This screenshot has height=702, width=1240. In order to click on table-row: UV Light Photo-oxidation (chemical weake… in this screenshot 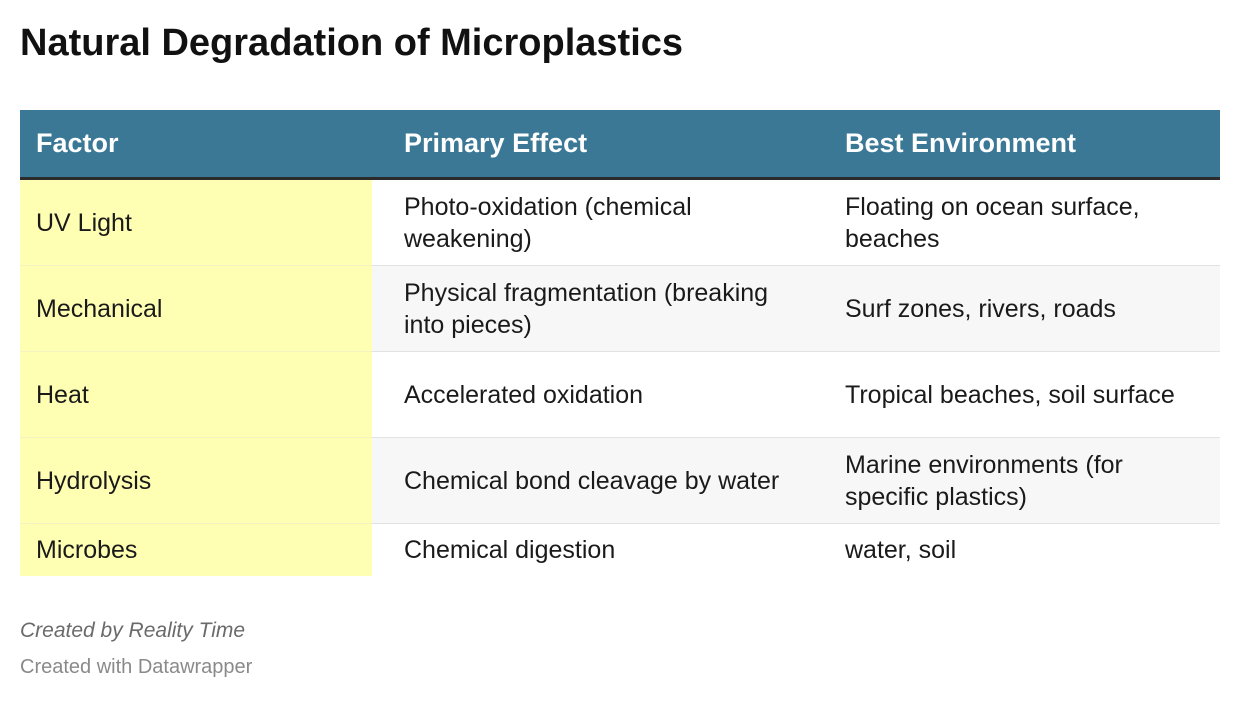, I will do `click(620, 222)`.